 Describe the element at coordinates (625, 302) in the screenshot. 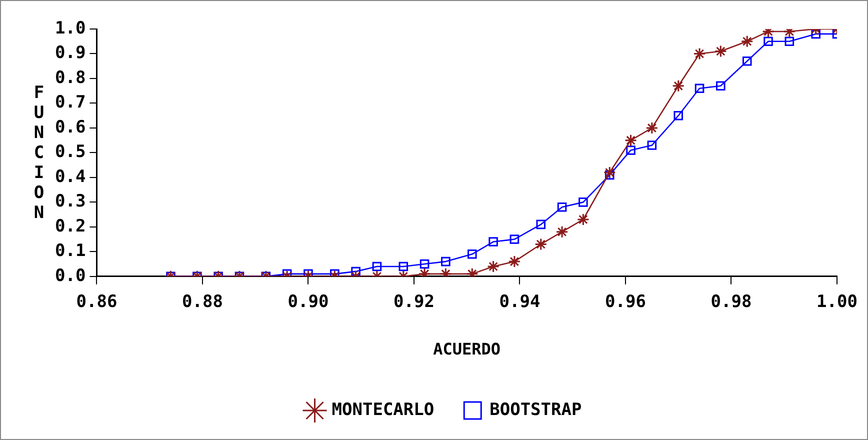

I see `x-tick-label: 0.96` at that location.